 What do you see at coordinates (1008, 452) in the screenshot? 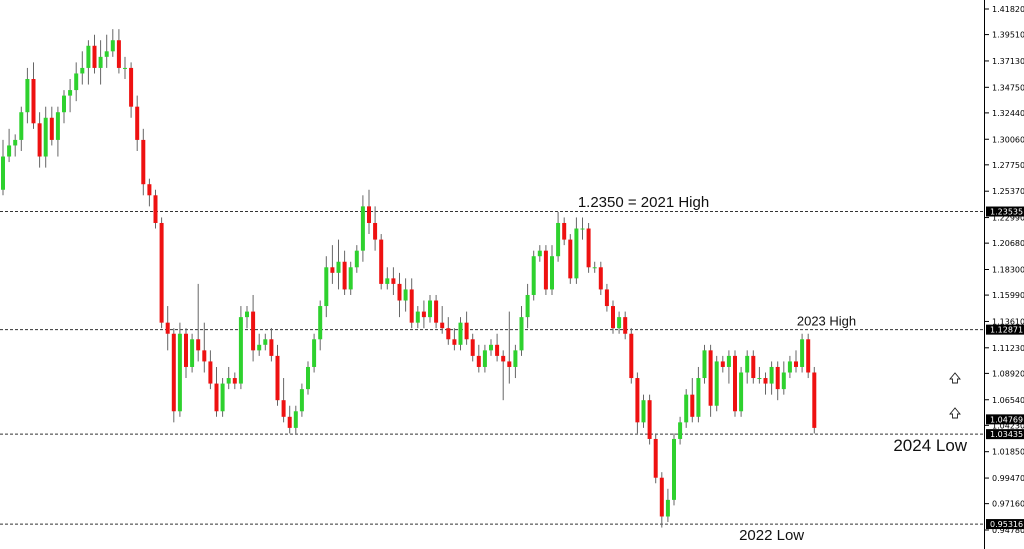
I see `y-tick-label: 1.01850` at bounding box center [1008, 452].